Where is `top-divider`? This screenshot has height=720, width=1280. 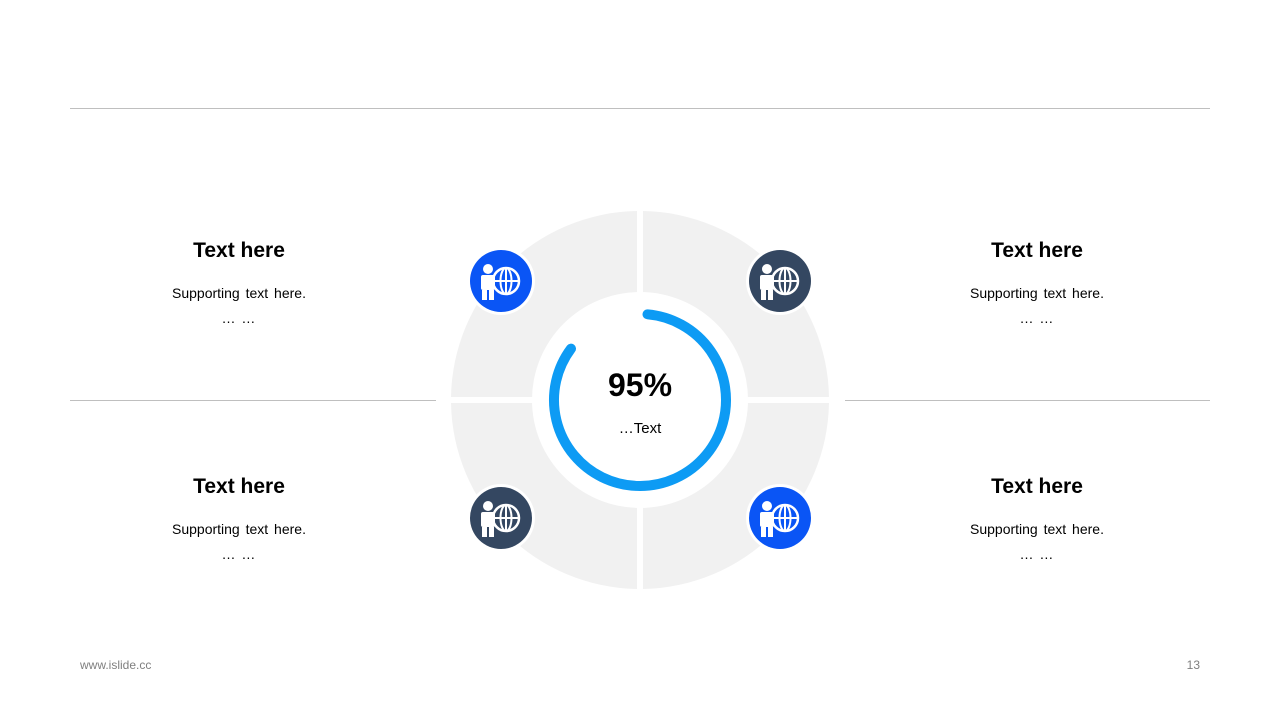
top-divider is located at coordinates (640, 108).